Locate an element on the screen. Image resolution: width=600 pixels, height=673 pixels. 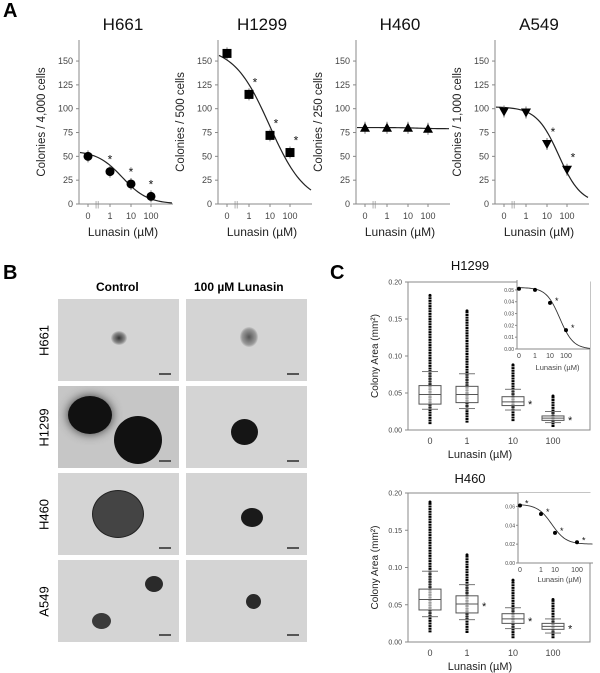
panel-label-b: B is located at coordinates (10, 273).